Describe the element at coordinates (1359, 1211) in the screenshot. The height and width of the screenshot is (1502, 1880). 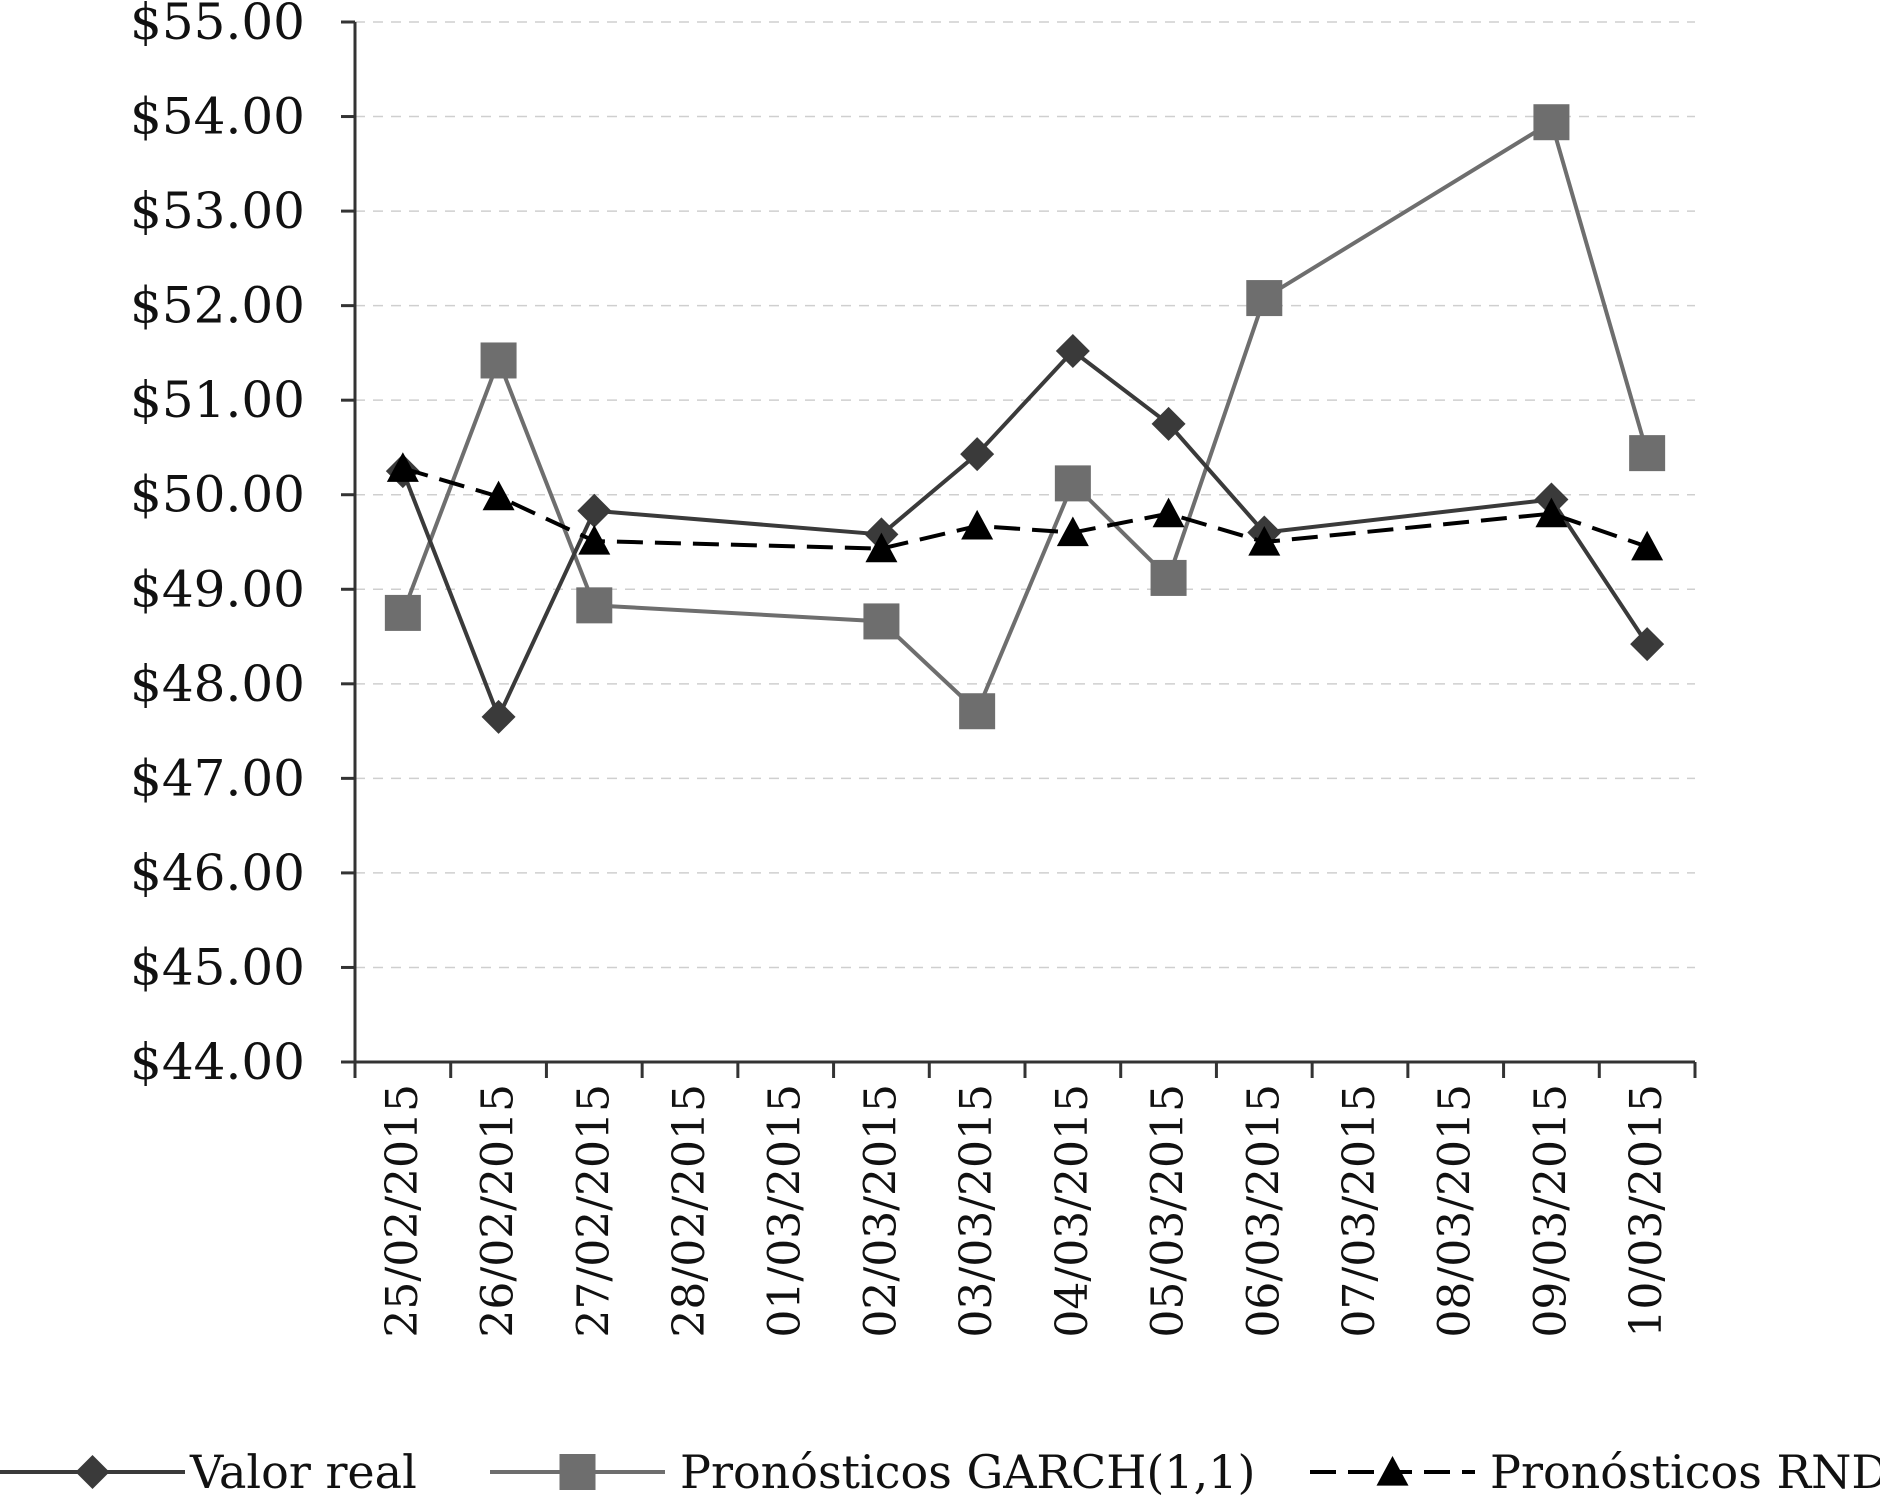
I see `x-tick-label: 07/03/2015` at that location.